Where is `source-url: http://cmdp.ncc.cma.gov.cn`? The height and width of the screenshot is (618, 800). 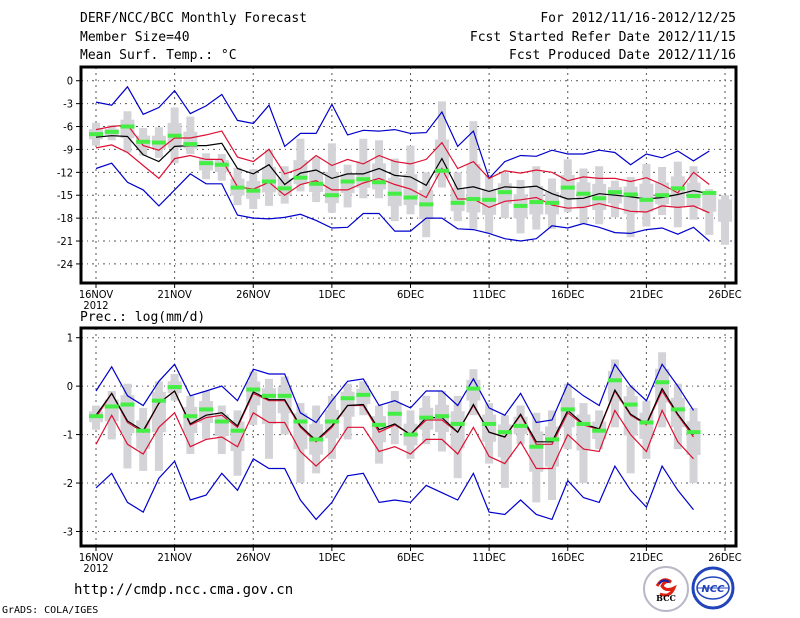 source-url: http://cmdp.ncc.cma.gov.cn is located at coordinates (184, 590).